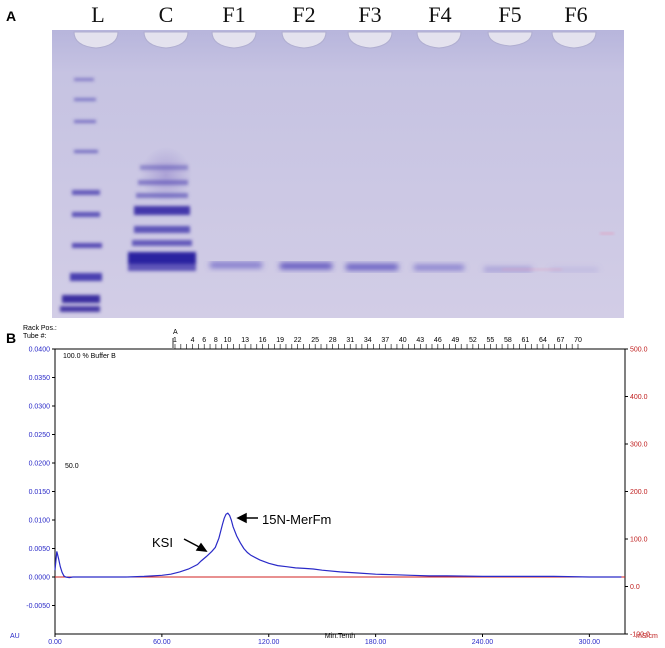  I want to click on lane-label-c: C, so click(166, 14).